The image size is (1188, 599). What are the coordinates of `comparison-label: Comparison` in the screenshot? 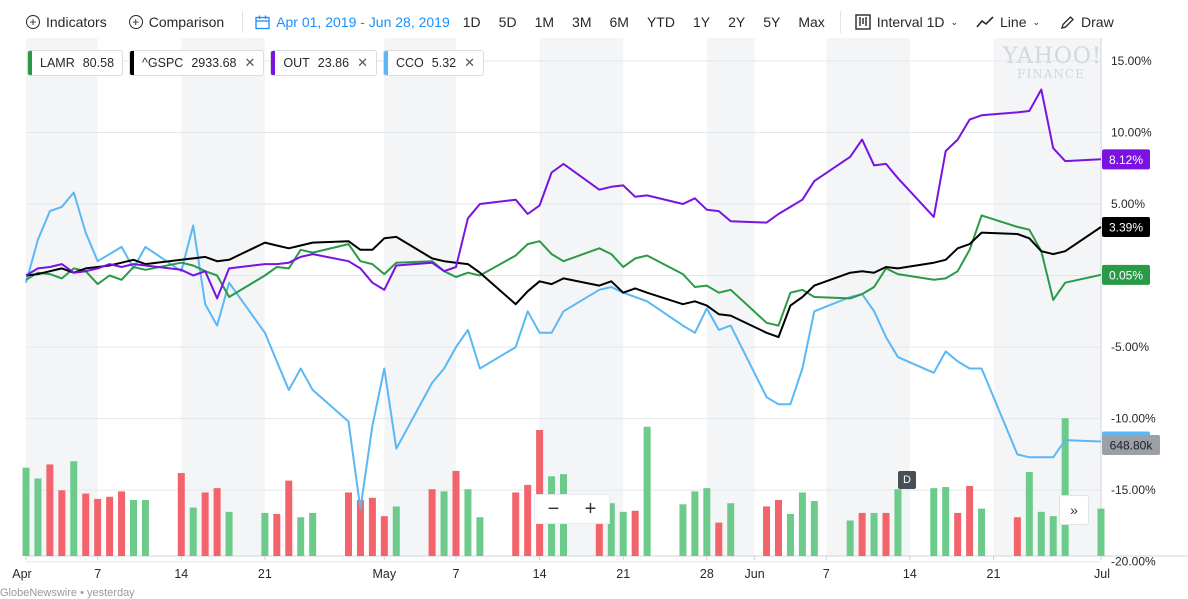 It's located at (186, 22).